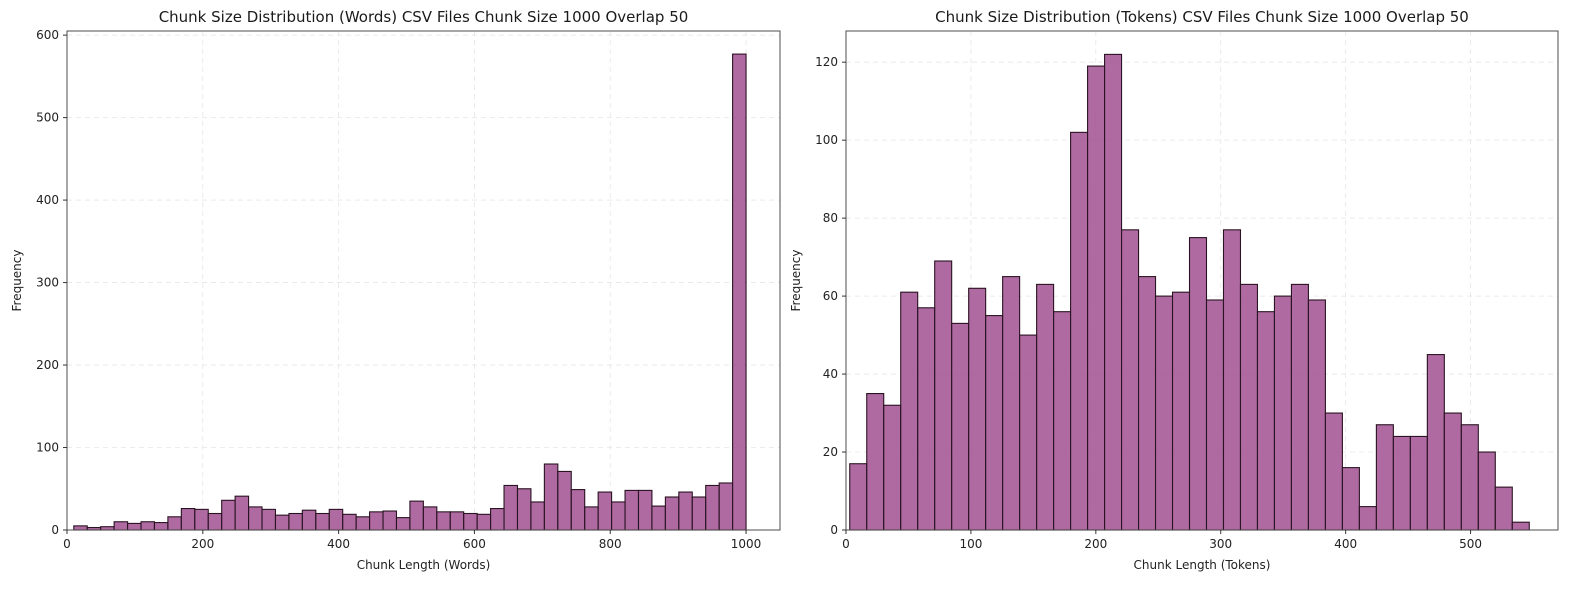 The image size is (1590, 590). I want to click on y-tick-label: 200, so click(47, 365).